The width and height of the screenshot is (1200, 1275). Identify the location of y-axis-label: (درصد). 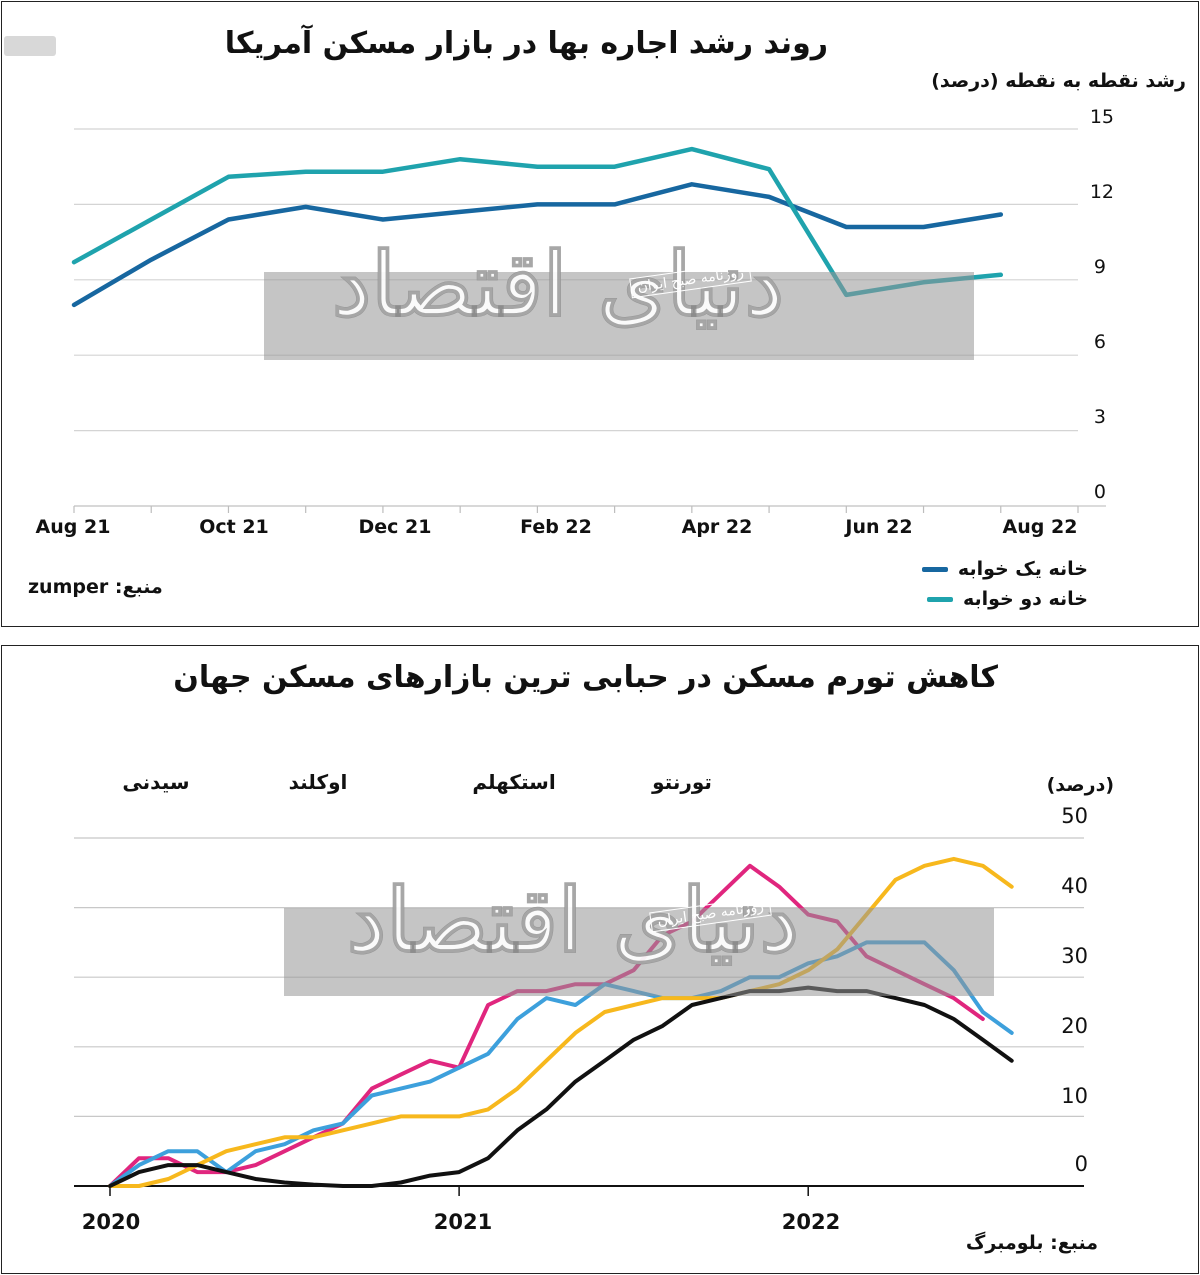
(1080, 785).